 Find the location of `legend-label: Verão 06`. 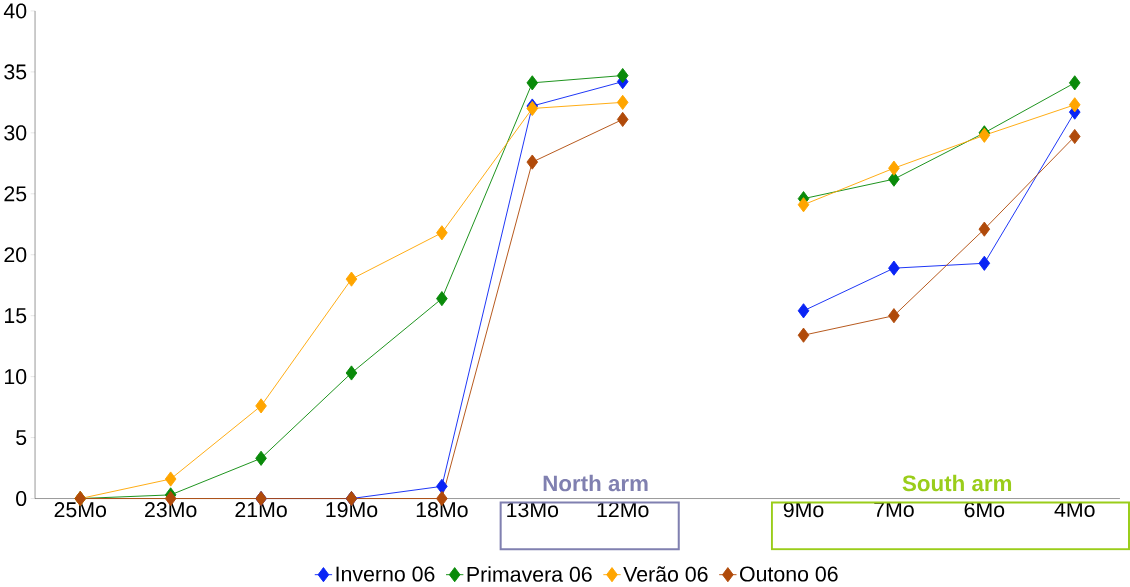

legend-label: Verão 06 is located at coordinates (665, 574).